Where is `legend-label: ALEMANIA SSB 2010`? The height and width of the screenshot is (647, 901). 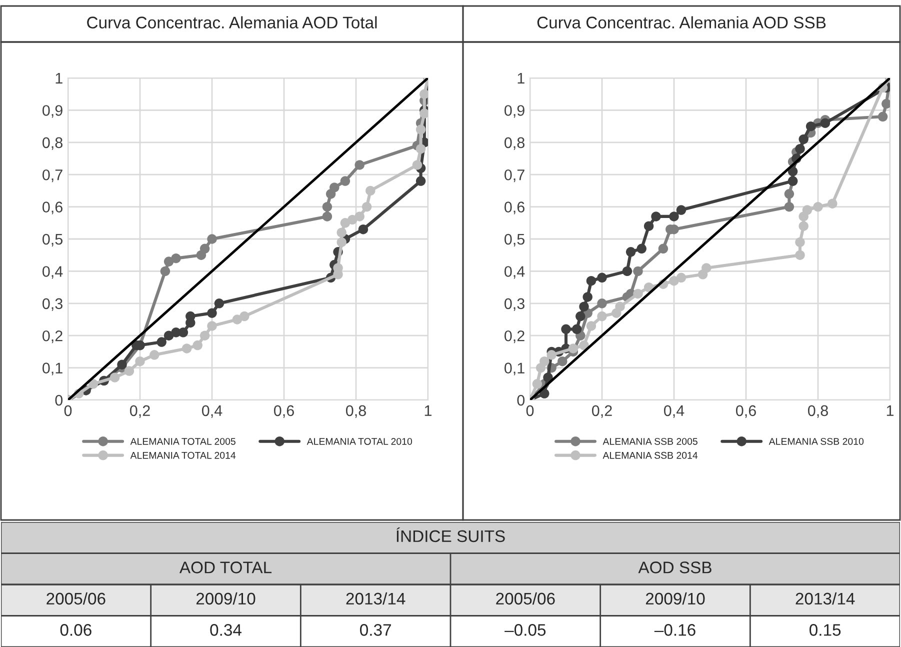 legend-label: ALEMANIA SSB 2010 is located at coordinates (816, 441).